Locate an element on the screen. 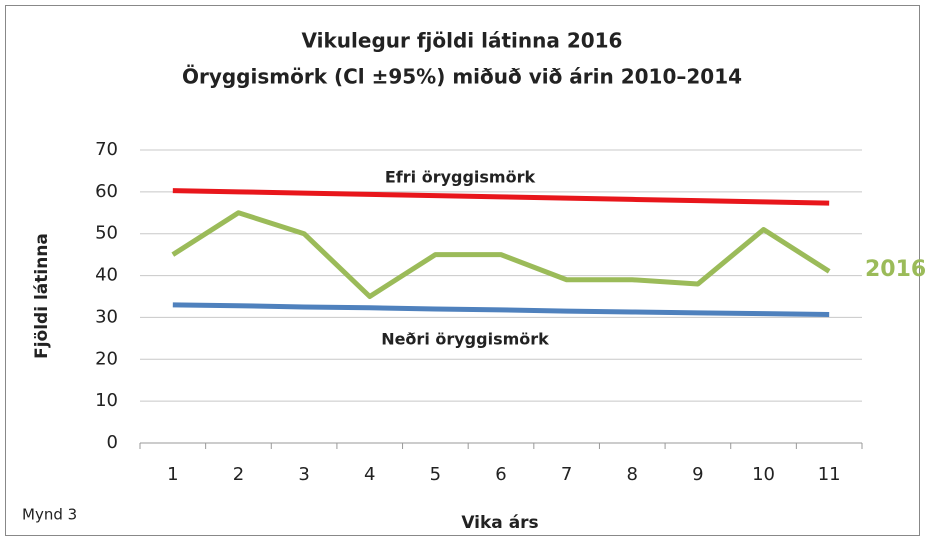 The width and height of the screenshot is (925, 541). series-label: Efri öryggismörk is located at coordinates (460, 177).